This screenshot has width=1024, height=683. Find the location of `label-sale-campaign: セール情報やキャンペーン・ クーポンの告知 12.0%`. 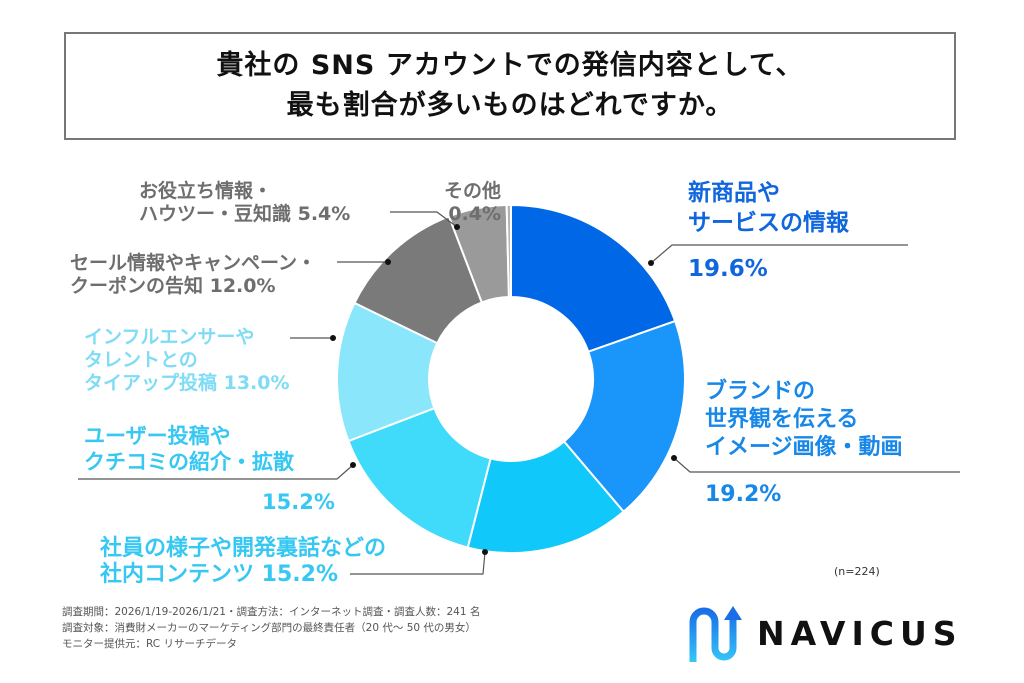

label-sale-campaign: セール情報やキャンペーン・ クーポンの告知 12.0% is located at coordinates (193, 275).